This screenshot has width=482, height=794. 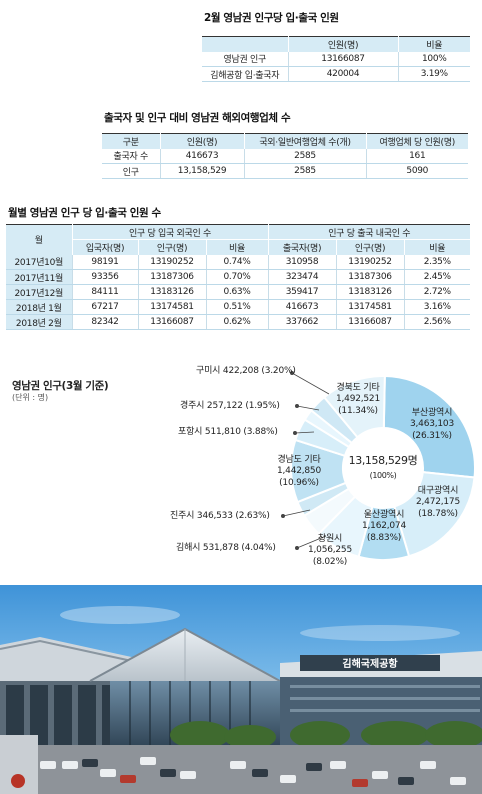 I want to click on month-cell: 2017년11월, so click(x=39, y=277).